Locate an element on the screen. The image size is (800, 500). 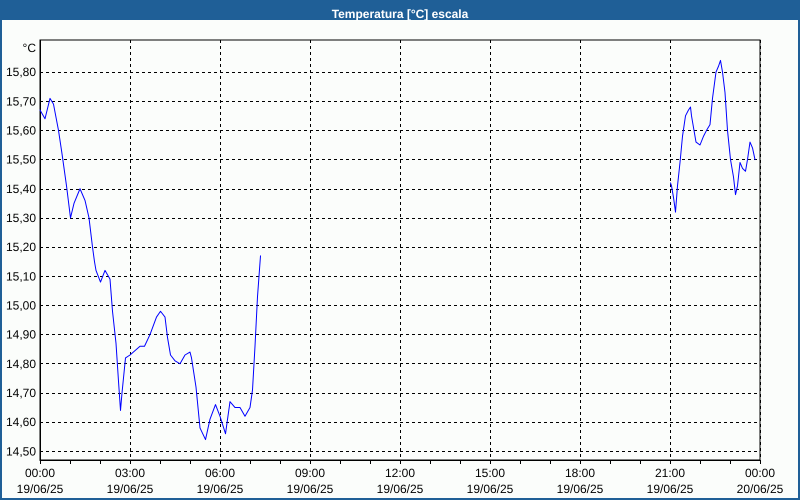
x-tick-label: 03:00 19/06/25 is located at coordinates (130, 481).